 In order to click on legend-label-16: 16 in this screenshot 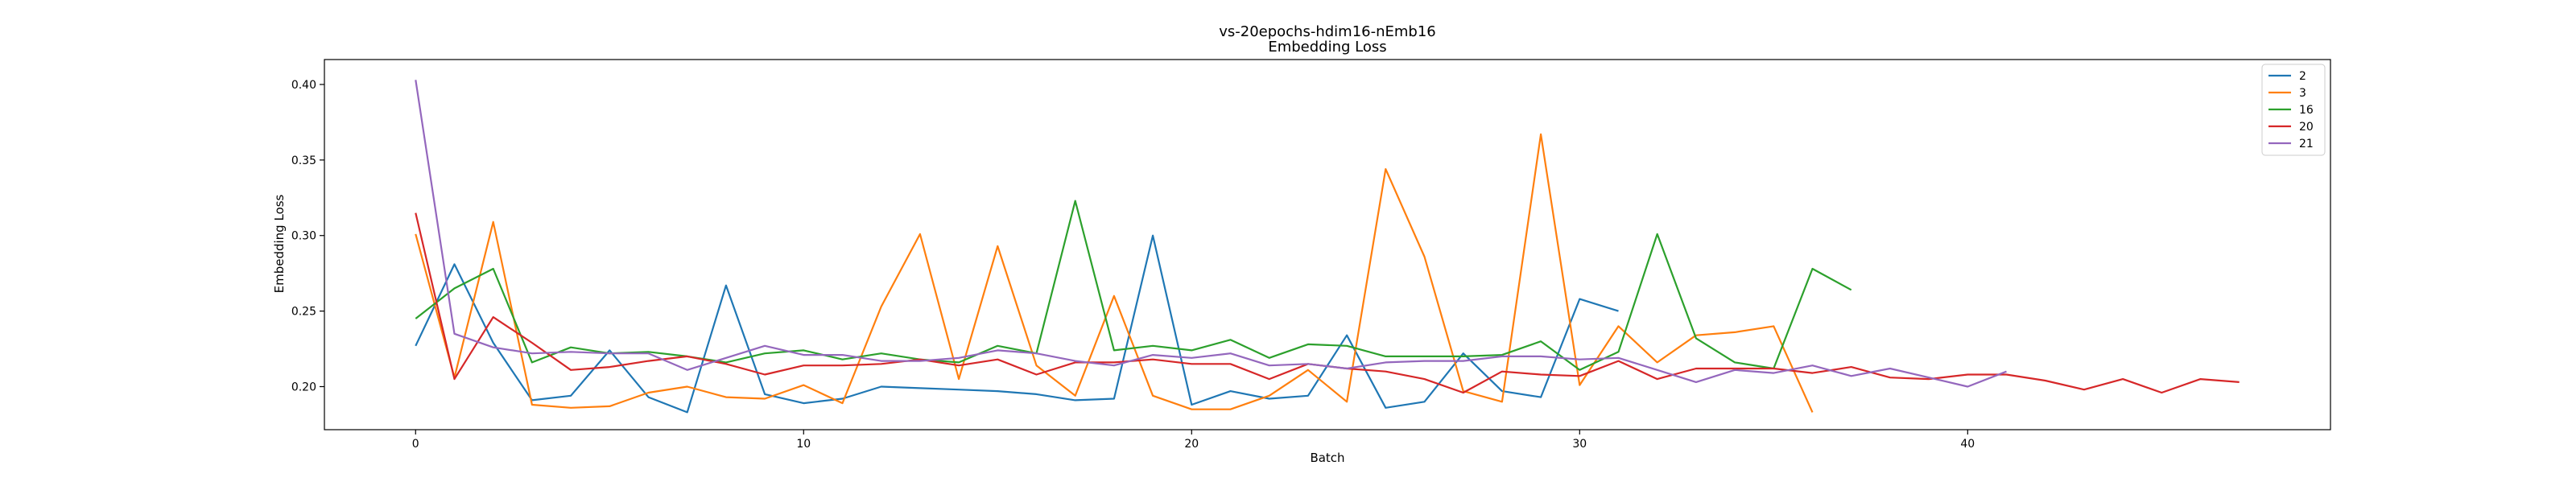, I will do `click(2306, 110)`.